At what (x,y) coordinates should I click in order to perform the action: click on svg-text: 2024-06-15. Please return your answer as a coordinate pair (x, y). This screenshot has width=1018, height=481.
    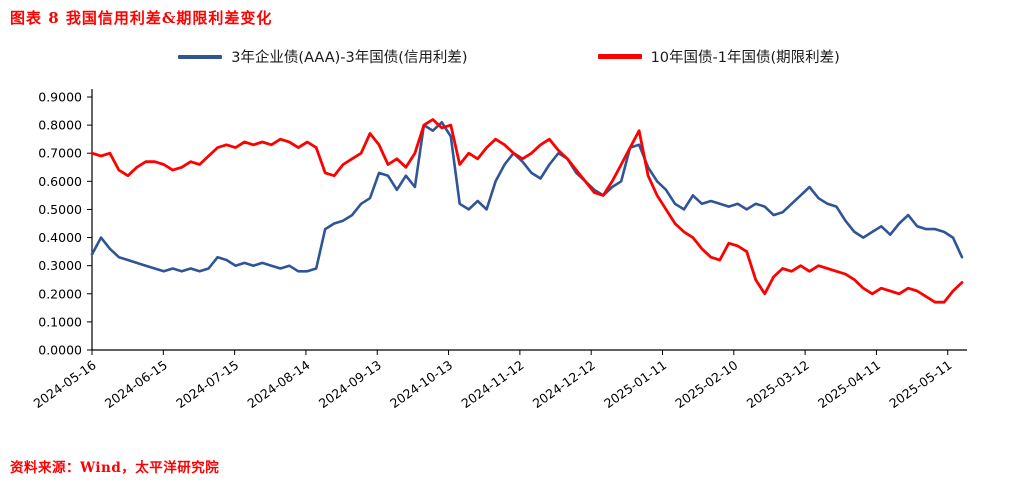
    Looking at the image, I should click on (136, 384).